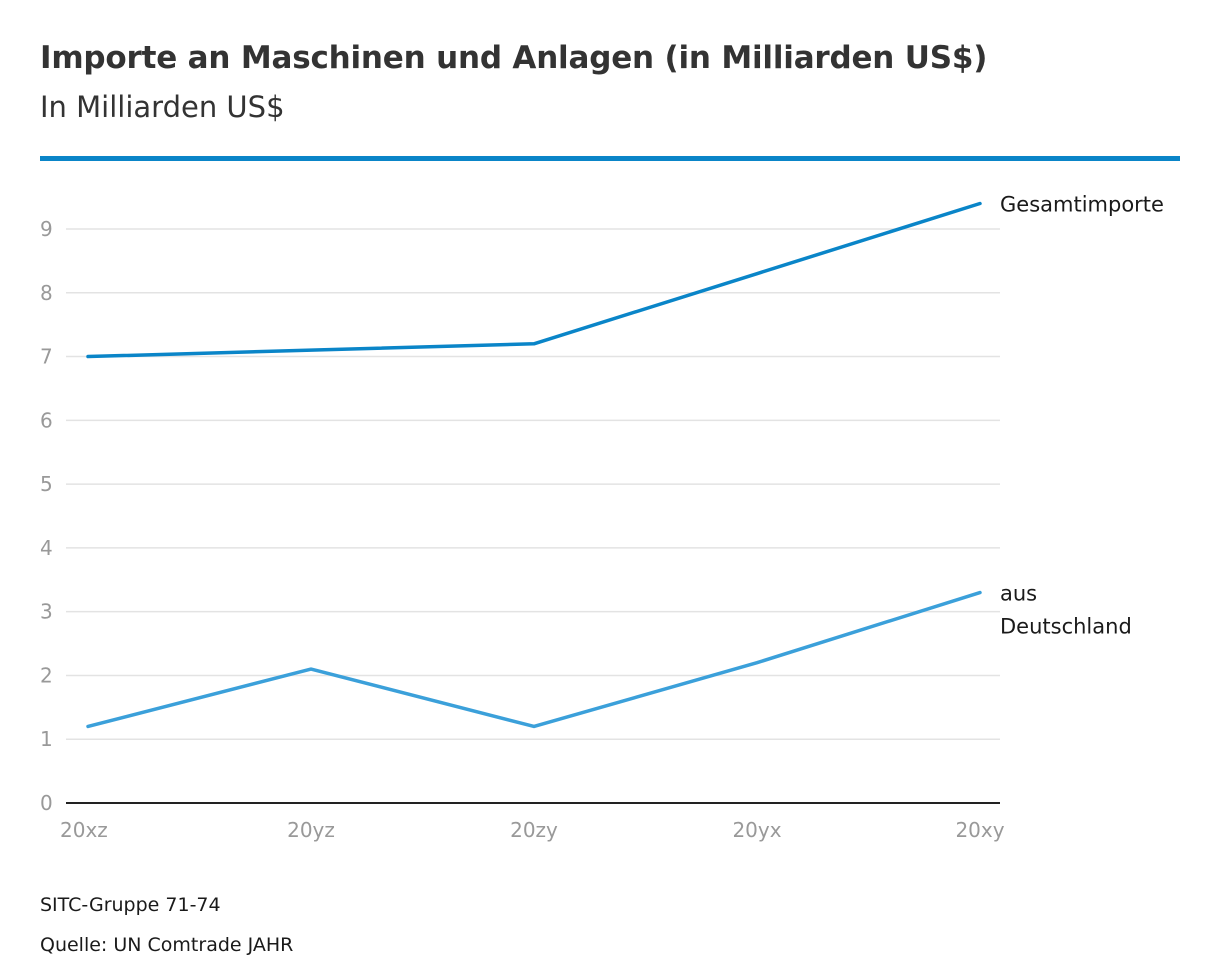 Image resolution: width=1220 pixels, height=958 pixels. What do you see at coordinates (1066, 610) in the screenshot?
I see `series-label-2: aus Deutschland` at bounding box center [1066, 610].